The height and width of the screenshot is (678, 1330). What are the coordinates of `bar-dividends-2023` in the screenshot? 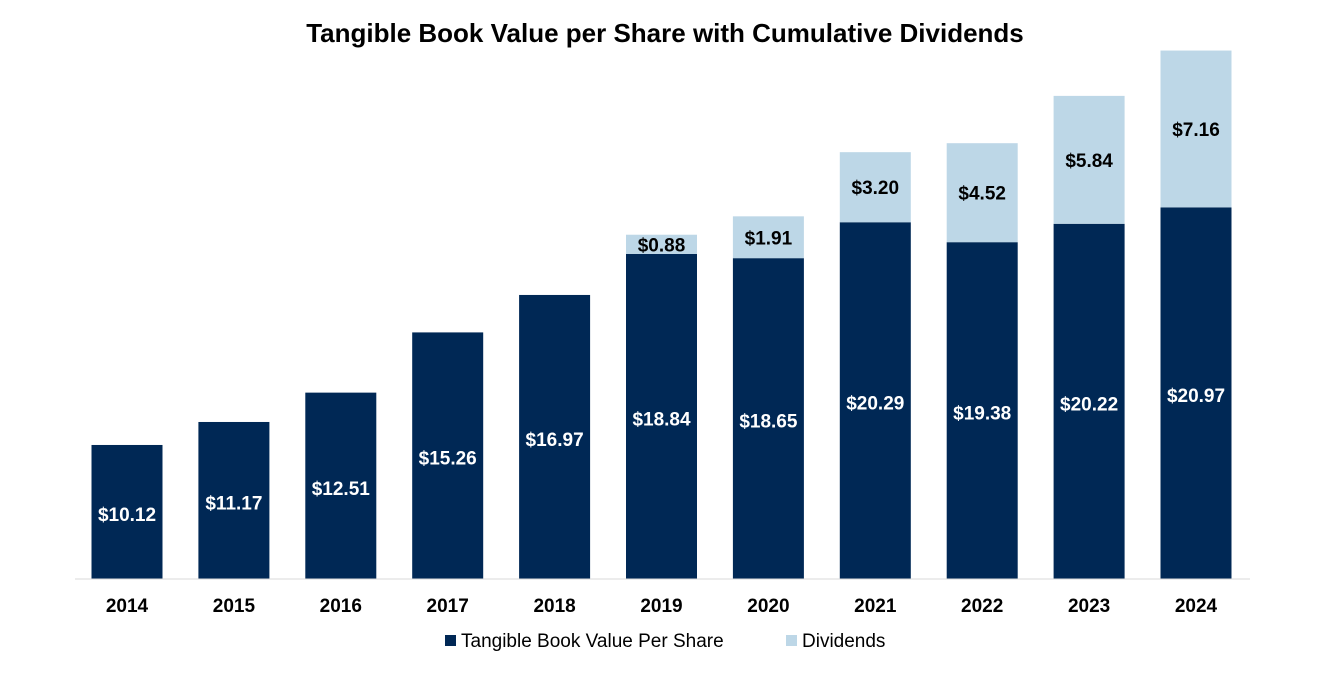 It's located at (1089, 159).